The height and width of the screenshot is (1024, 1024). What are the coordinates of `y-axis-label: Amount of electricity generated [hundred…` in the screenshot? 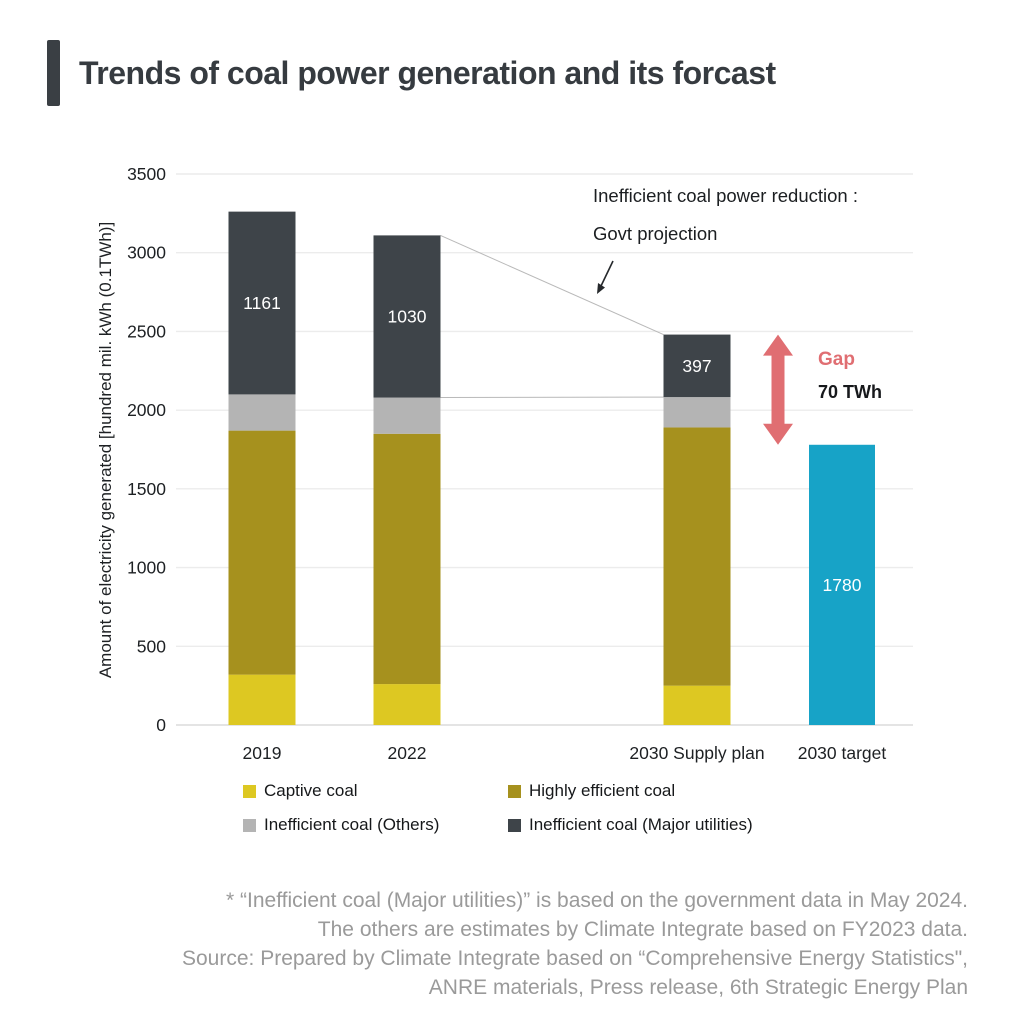 It's located at (106, 449).